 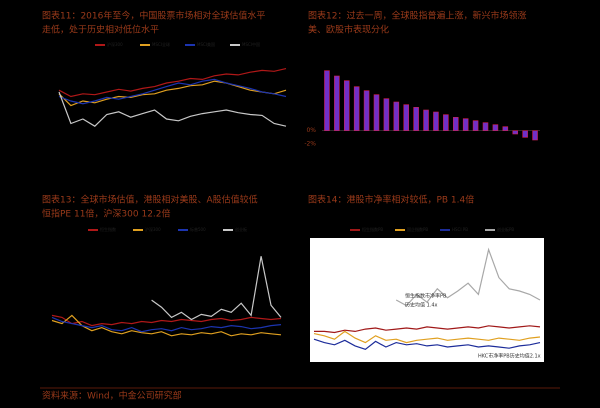 What do you see at coordinates (417, 16) in the screenshot?
I see `chart-title: 图表12：过去一周，全球股指普遍上涨，新兴市场领涨` at bounding box center [417, 16].